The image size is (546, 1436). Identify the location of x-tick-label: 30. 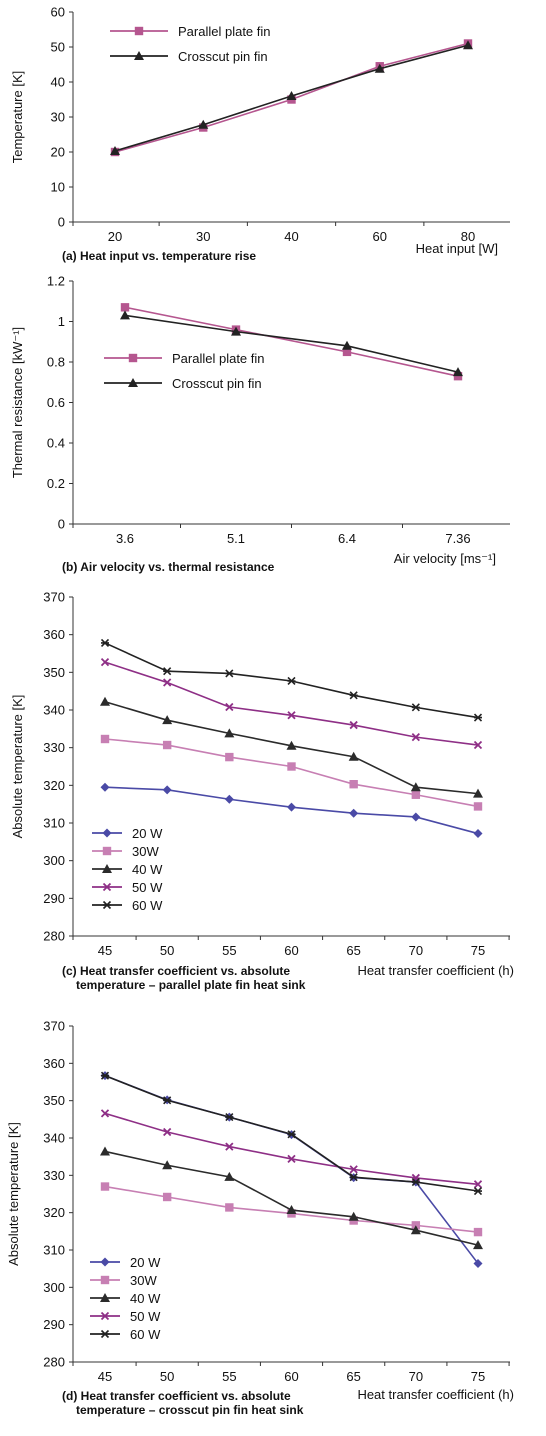
(203, 236).